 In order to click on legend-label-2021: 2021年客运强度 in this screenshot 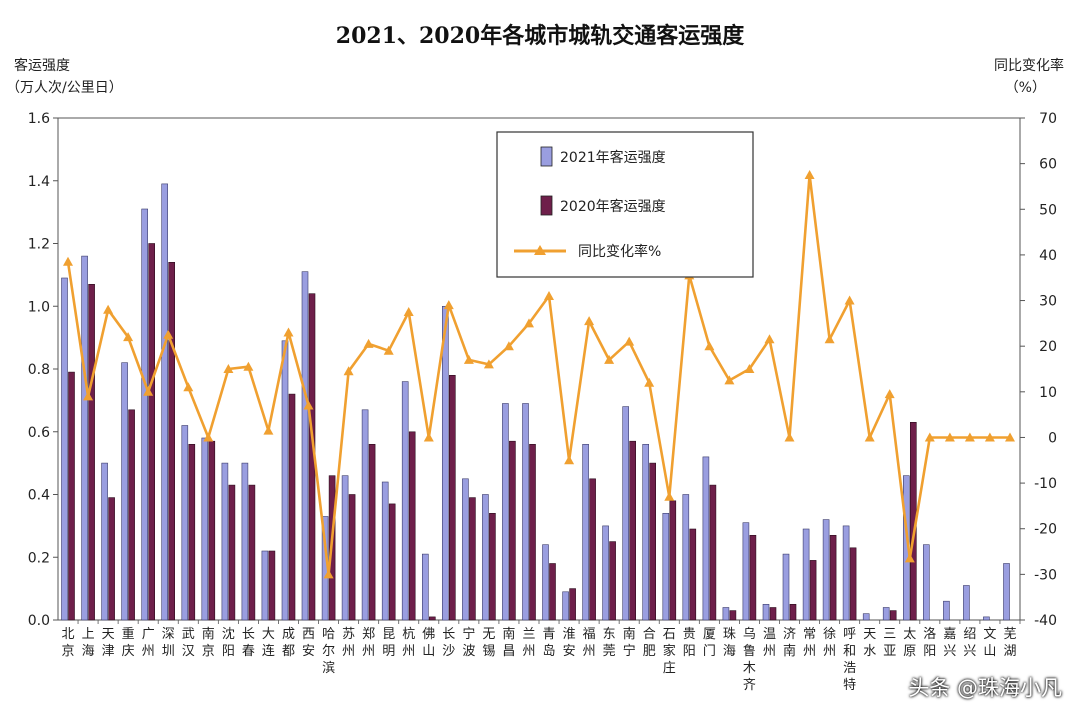, I will do `click(613, 157)`.